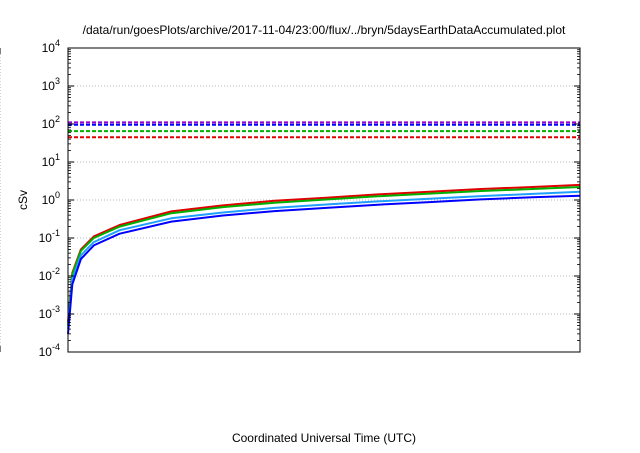 The height and width of the screenshot is (453, 640). Describe the element at coordinates (51, 84) in the screenshot. I see `y-tick-label: 10³` at that location.